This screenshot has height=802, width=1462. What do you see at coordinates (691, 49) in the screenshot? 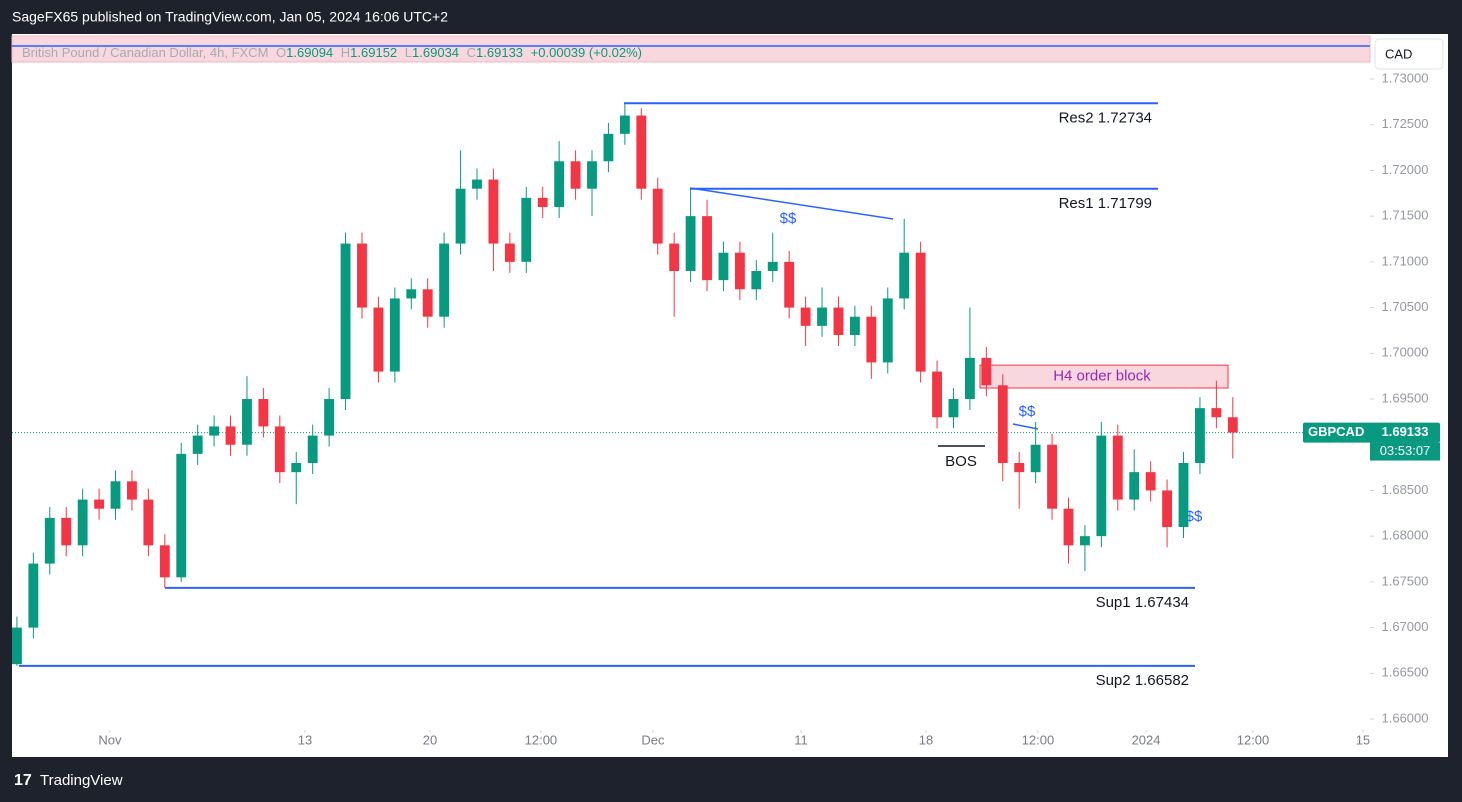
I see `legend-band` at bounding box center [691, 49].